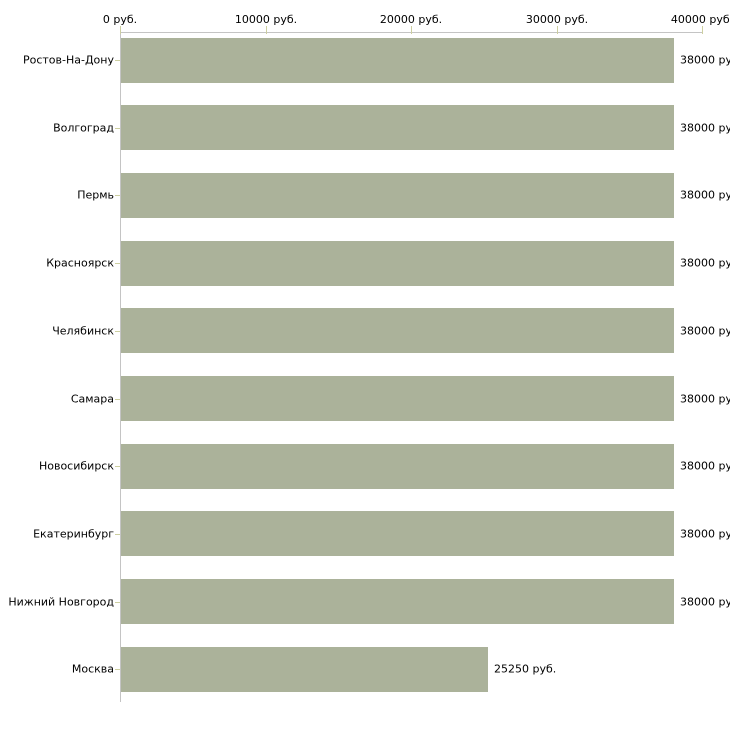 The image size is (730, 730). What do you see at coordinates (83, 331) in the screenshot?
I see `category-label: Челябинск` at bounding box center [83, 331].